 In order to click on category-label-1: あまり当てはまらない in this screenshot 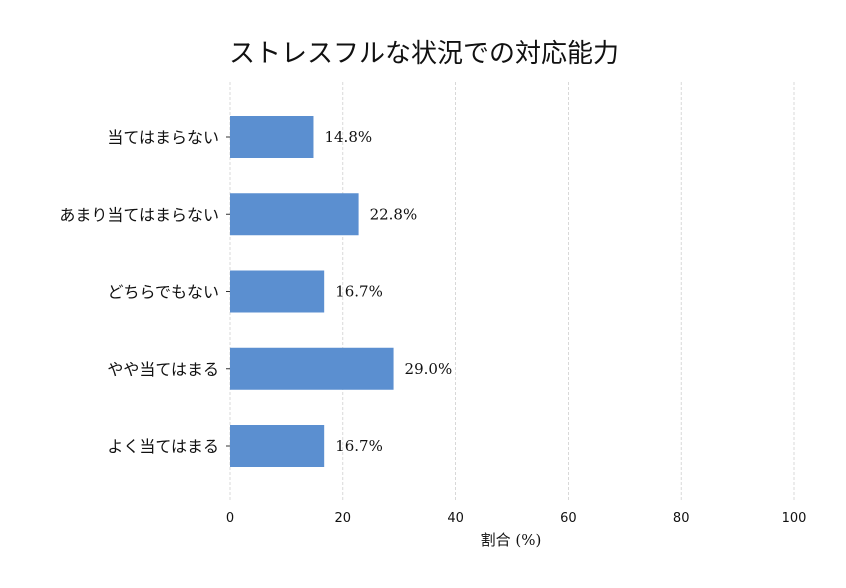, I will do `click(139, 214)`.